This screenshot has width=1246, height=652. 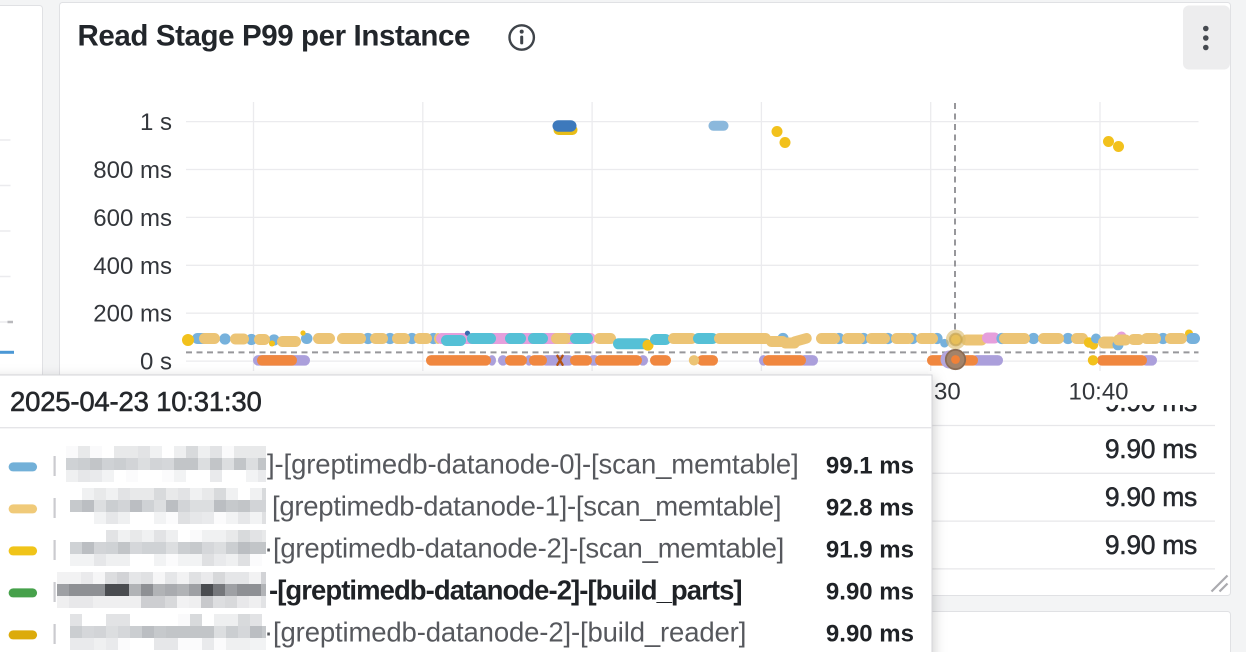 What do you see at coordinates (870, 507) in the screenshot?
I see `svg-text: 92.8 ms` at bounding box center [870, 507].